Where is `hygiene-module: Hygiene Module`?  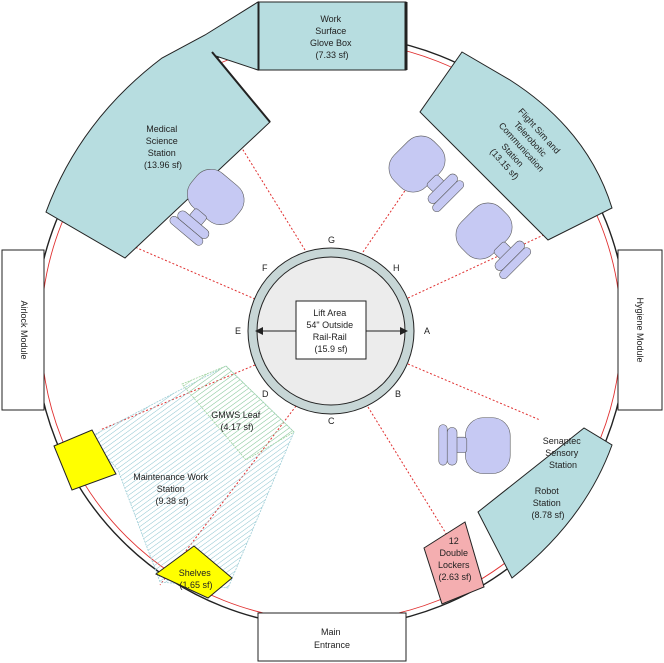 hygiene-module: Hygiene Module is located at coordinates (640, 330).